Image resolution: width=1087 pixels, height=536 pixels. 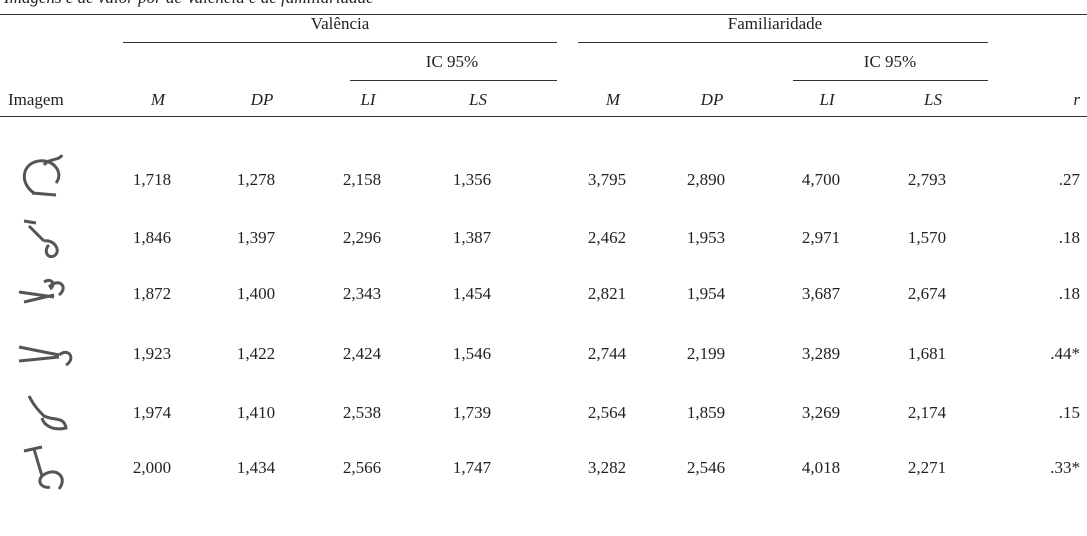 I want to click on cell: 2,199, so click(x=706, y=353).